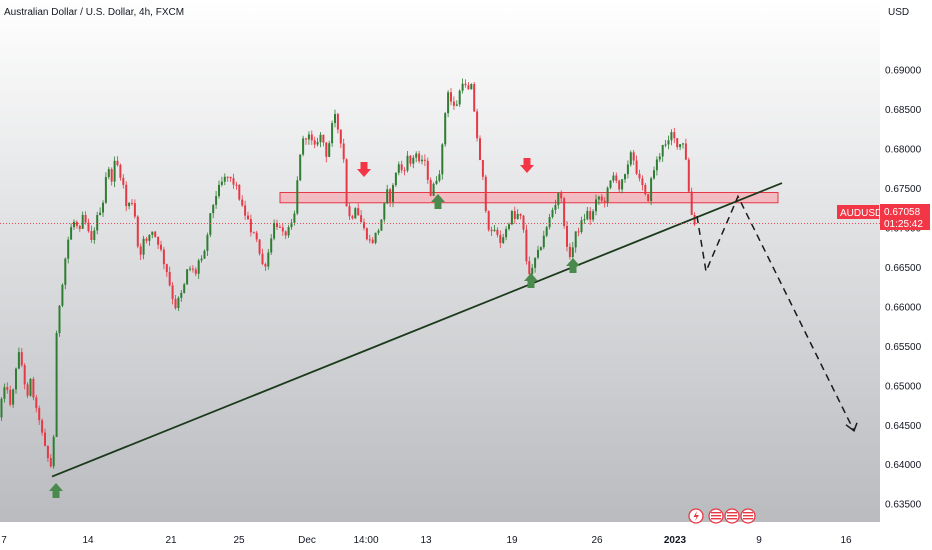 Image resolution: width=932 pixels, height=550 pixels. Describe the element at coordinates (775, 313) in the screenshot. I see `projection-path` at that location.